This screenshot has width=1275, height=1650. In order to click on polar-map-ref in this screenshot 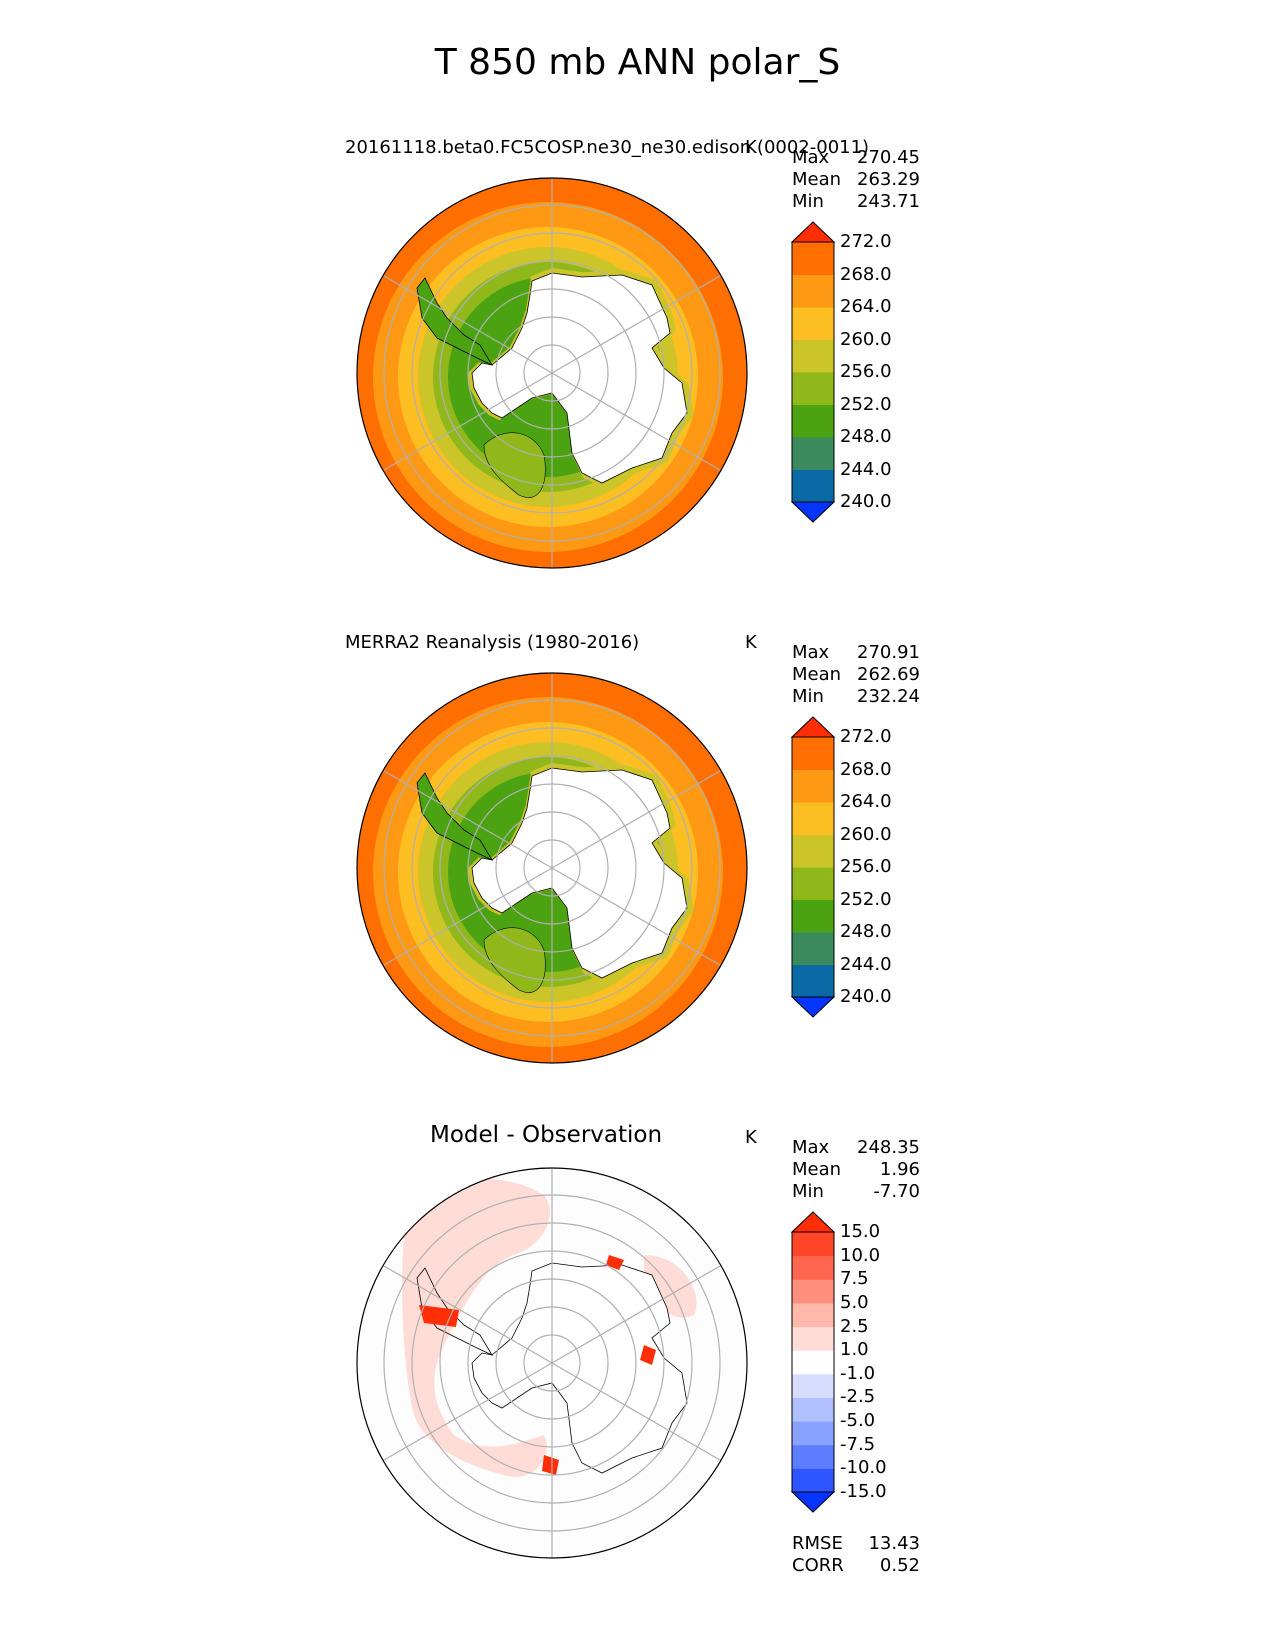, I will do `click(552, 868)`.